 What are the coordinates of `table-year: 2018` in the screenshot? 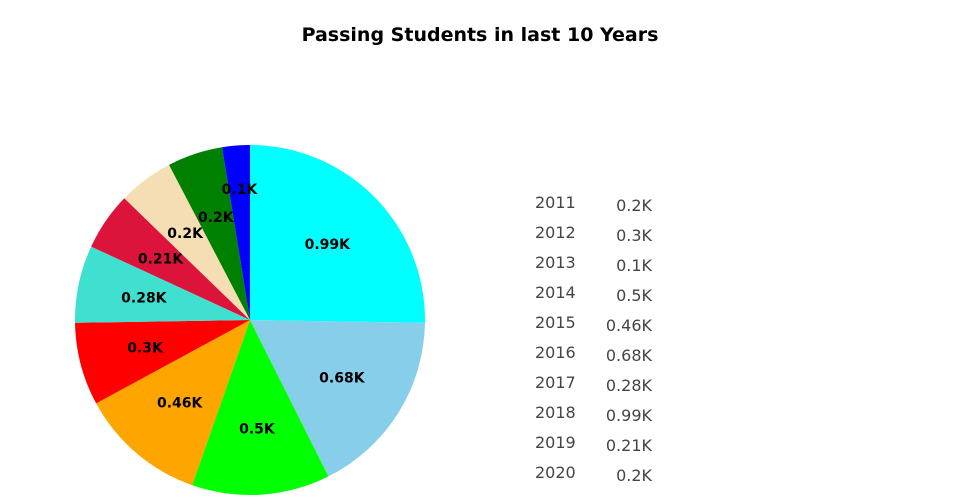 It's located at (555, 412).